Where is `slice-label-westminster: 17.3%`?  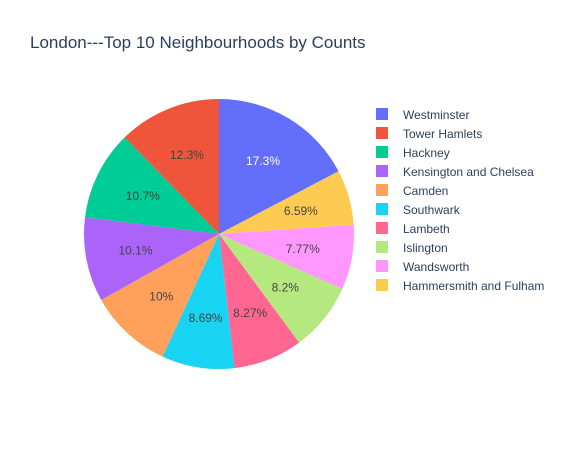
slice-label-westminster: 17.3% is located at coordinates (263, 161).